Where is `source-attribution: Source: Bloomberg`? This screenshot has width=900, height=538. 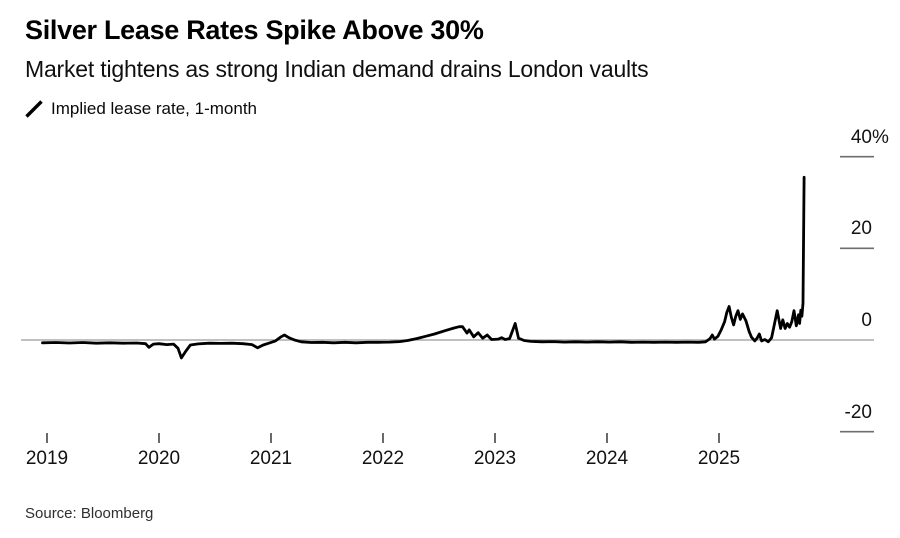 source-attribution: Source: Bloomberg is located at coordinates (89, 513).